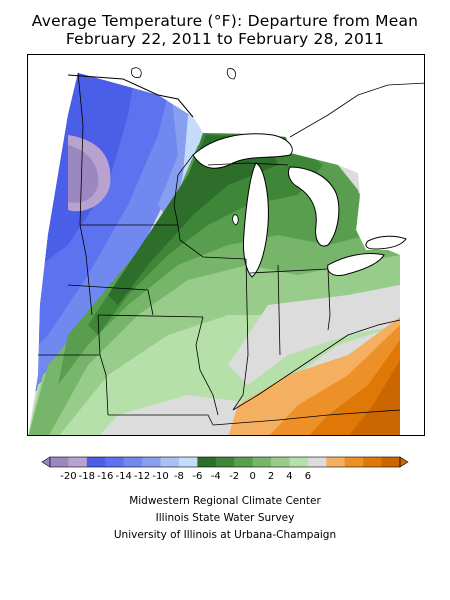 Image resolution: width=450 pixels, height=600 pixels. What do you see at coordinates (68, 476) in the screenshot?
I see `legend-tick-label: -20` at bounding box center [68, 476].